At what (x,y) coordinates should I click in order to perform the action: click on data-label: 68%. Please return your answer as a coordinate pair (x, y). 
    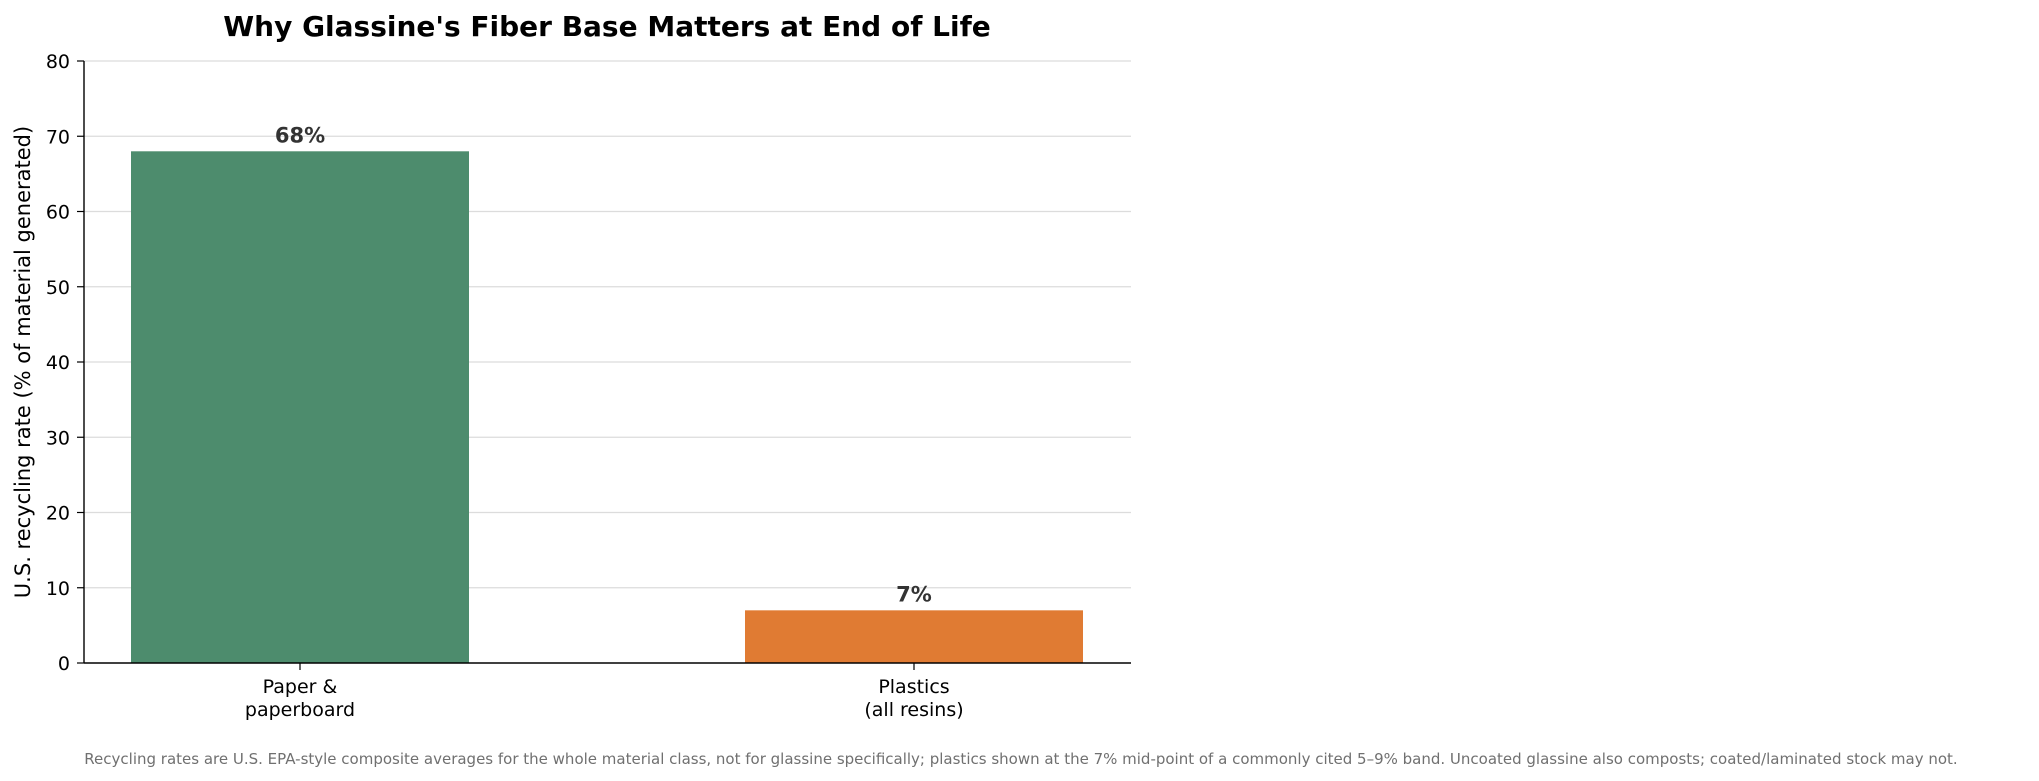
    Looking at the image, I should click on (300, 135).